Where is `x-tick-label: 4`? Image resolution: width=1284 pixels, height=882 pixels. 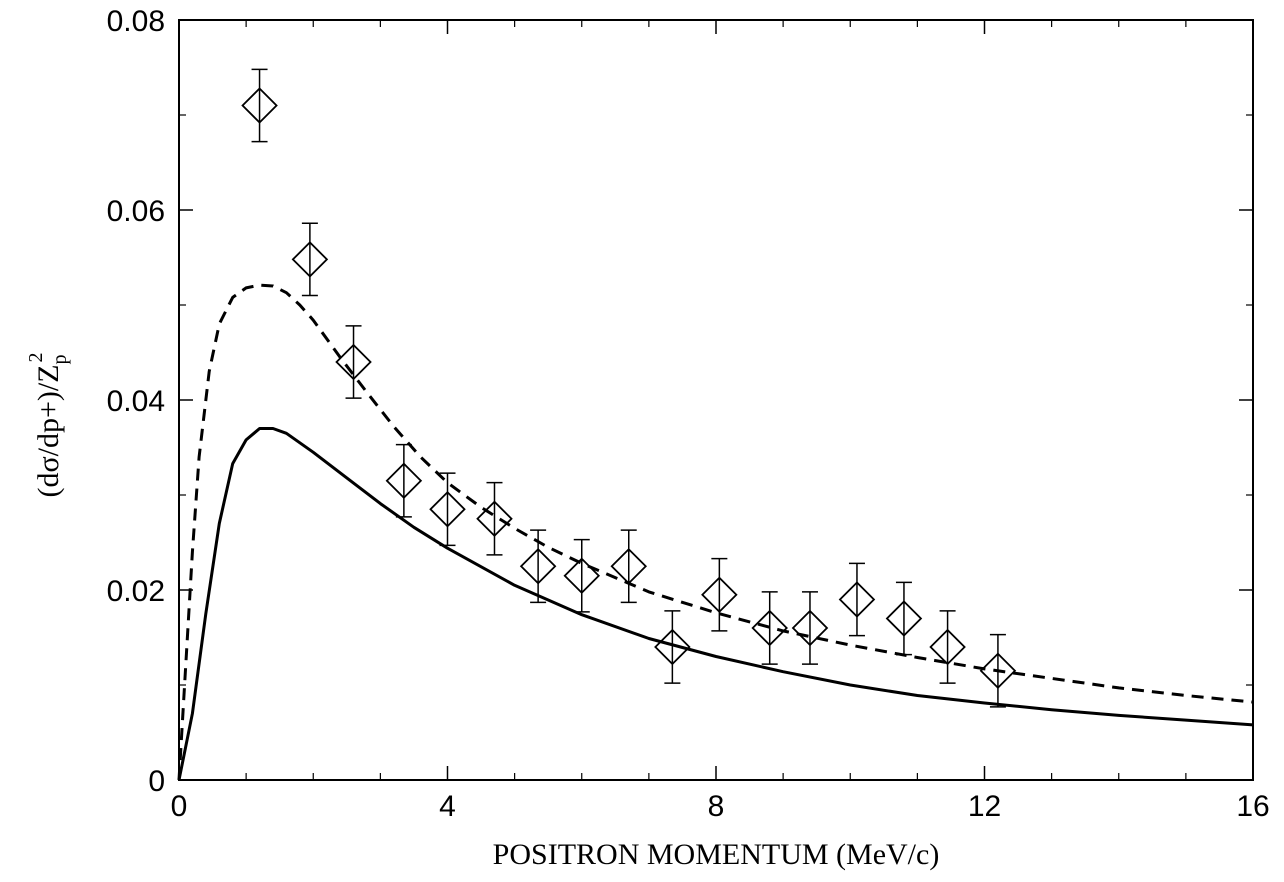 x-tick-label: 4 is located at coordinates (447, 806).